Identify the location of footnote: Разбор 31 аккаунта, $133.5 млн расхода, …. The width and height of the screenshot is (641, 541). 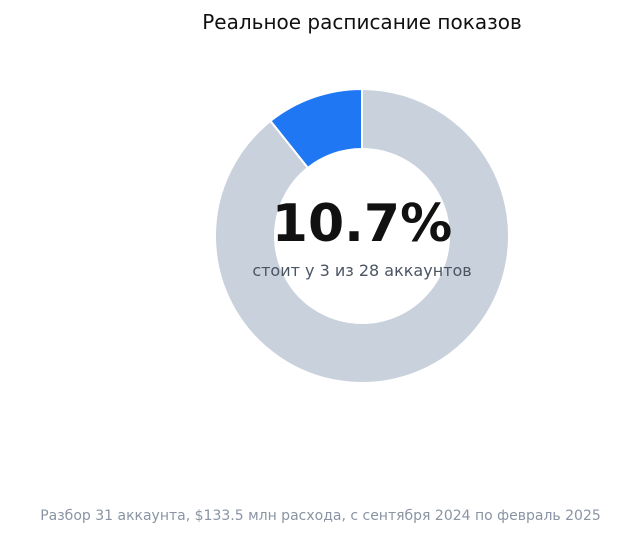
(320, 516).